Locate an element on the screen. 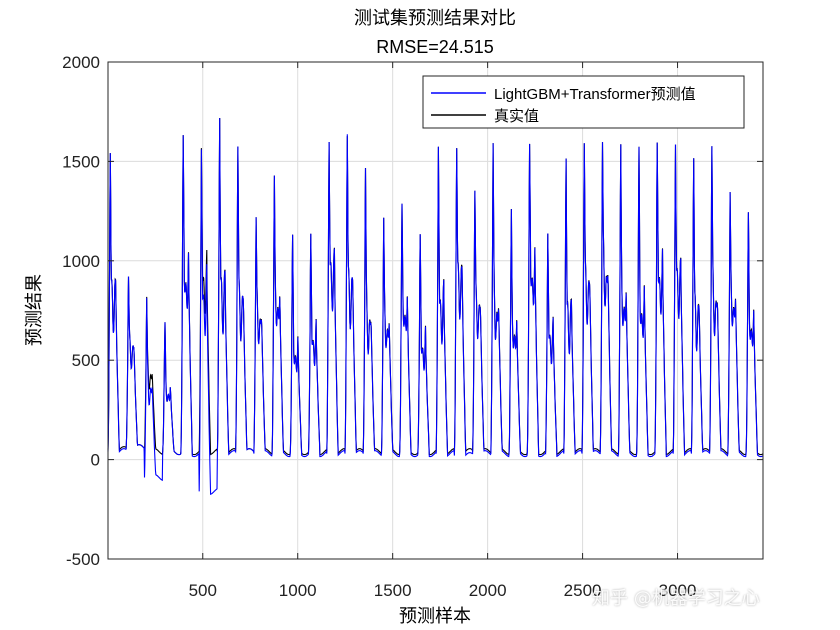  y-tick-label: 0 is located at coordinates (95, 460).